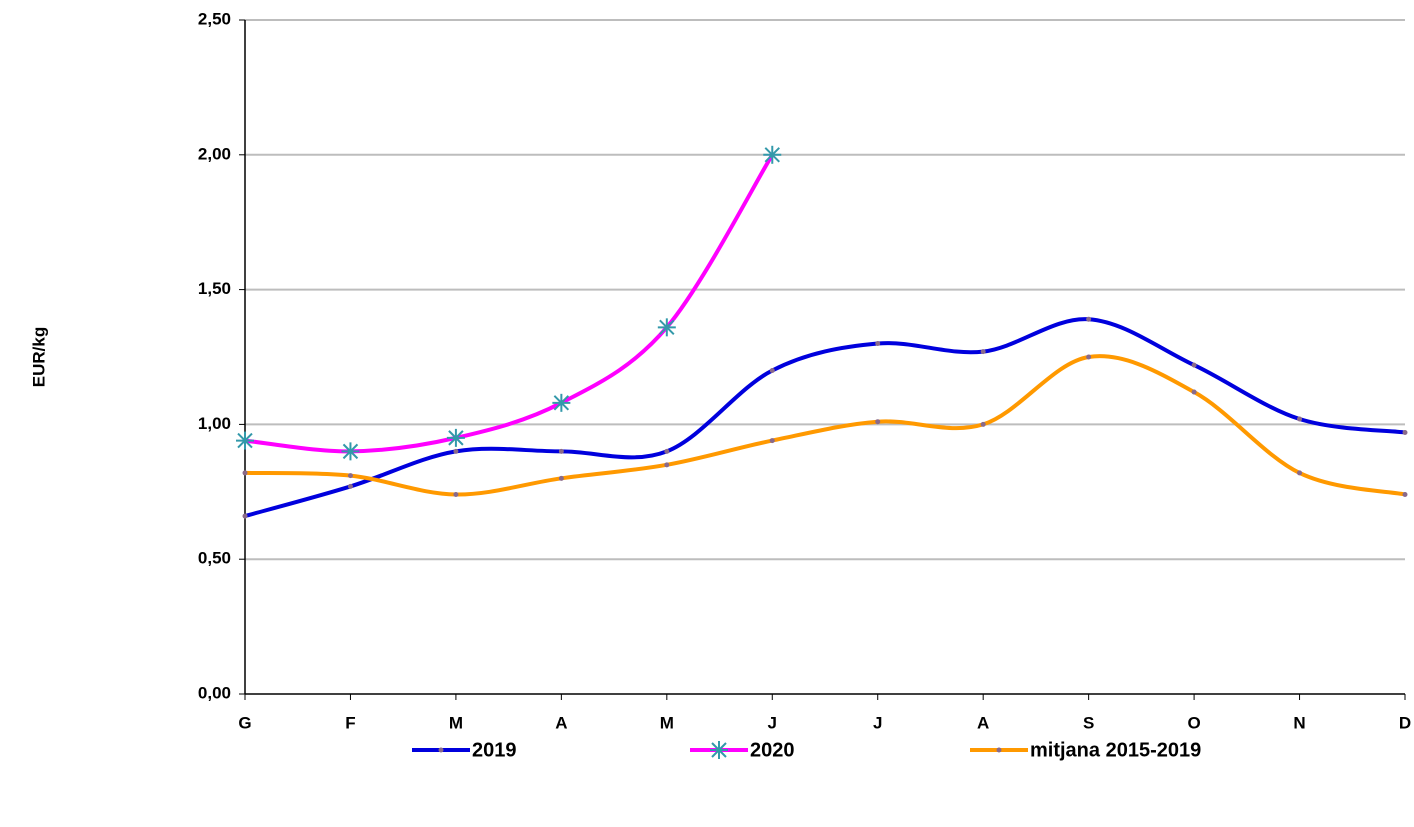 The image size is (1414, 827). What do you see at coordinates (214, 288) in the screenshot?
I see `y-tick-label: 1,50` at bounding box center [214, 288].